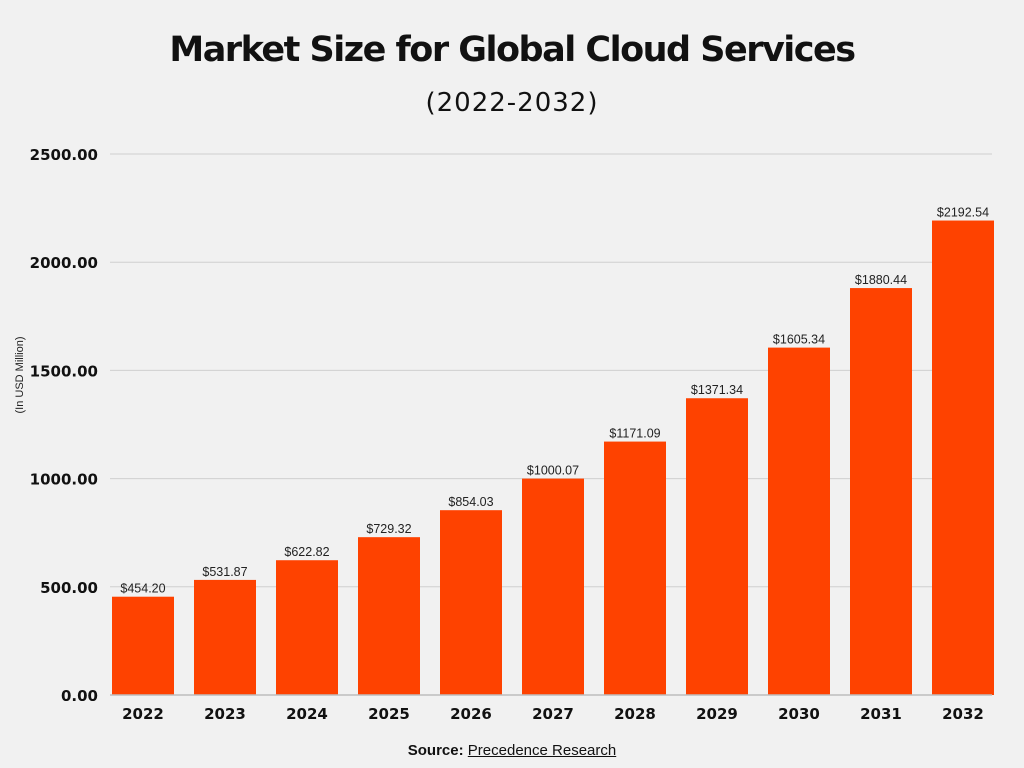 This screenshot has width=1024, height=768. Describe the element at coordinates (717, 390) in the screenshot. I see `data-label: $1371.34` at that location.